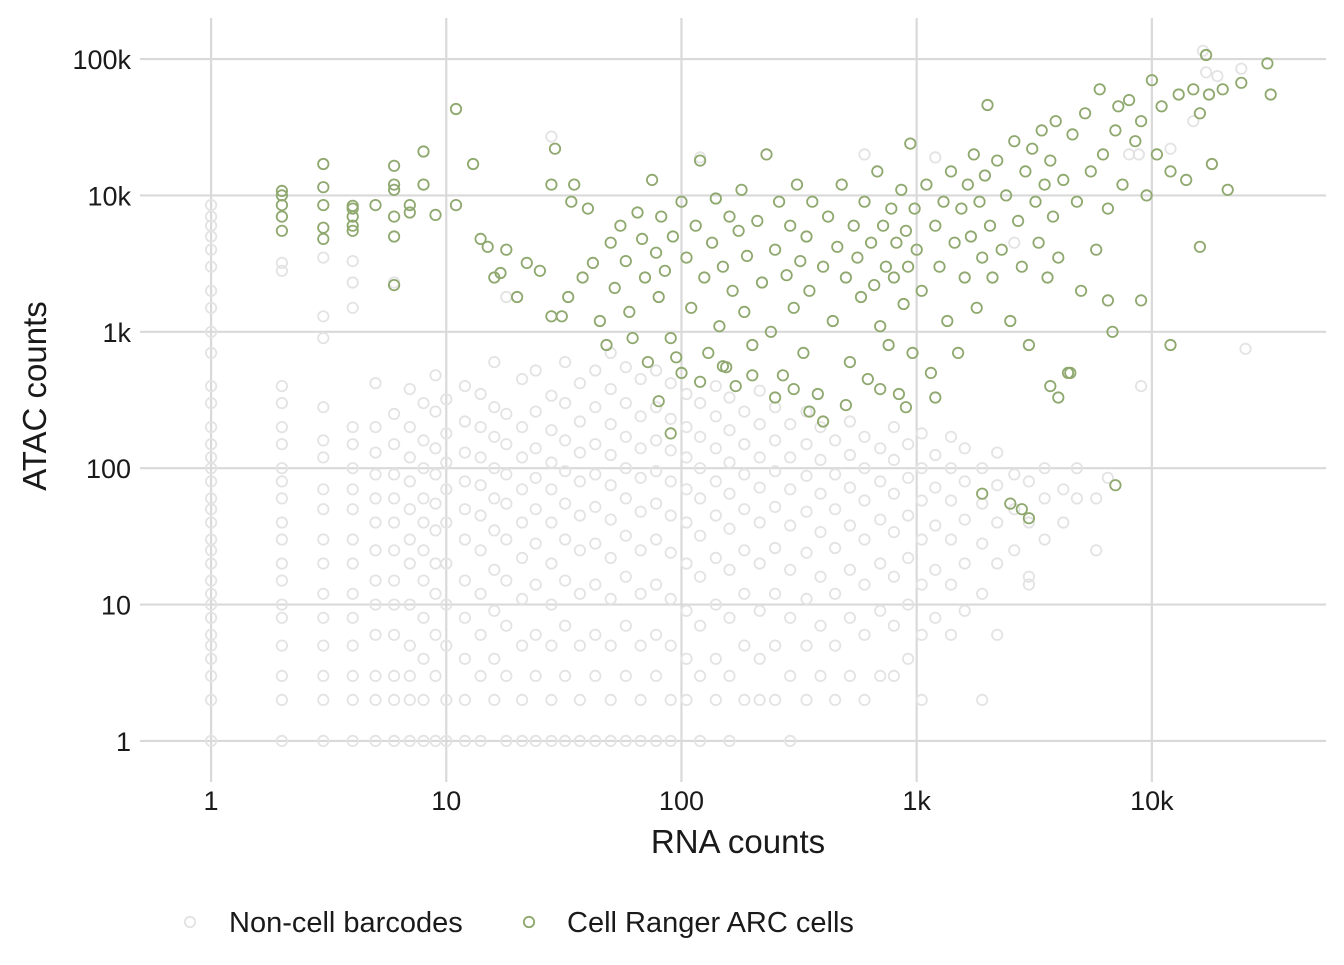 This screenshot has width=1344, height=965. What do you see at coordinates (346, 923) in the screenshot?
I see `legend-label-non-cell: Non-cell barcodes` at bounding box center [346, 923].